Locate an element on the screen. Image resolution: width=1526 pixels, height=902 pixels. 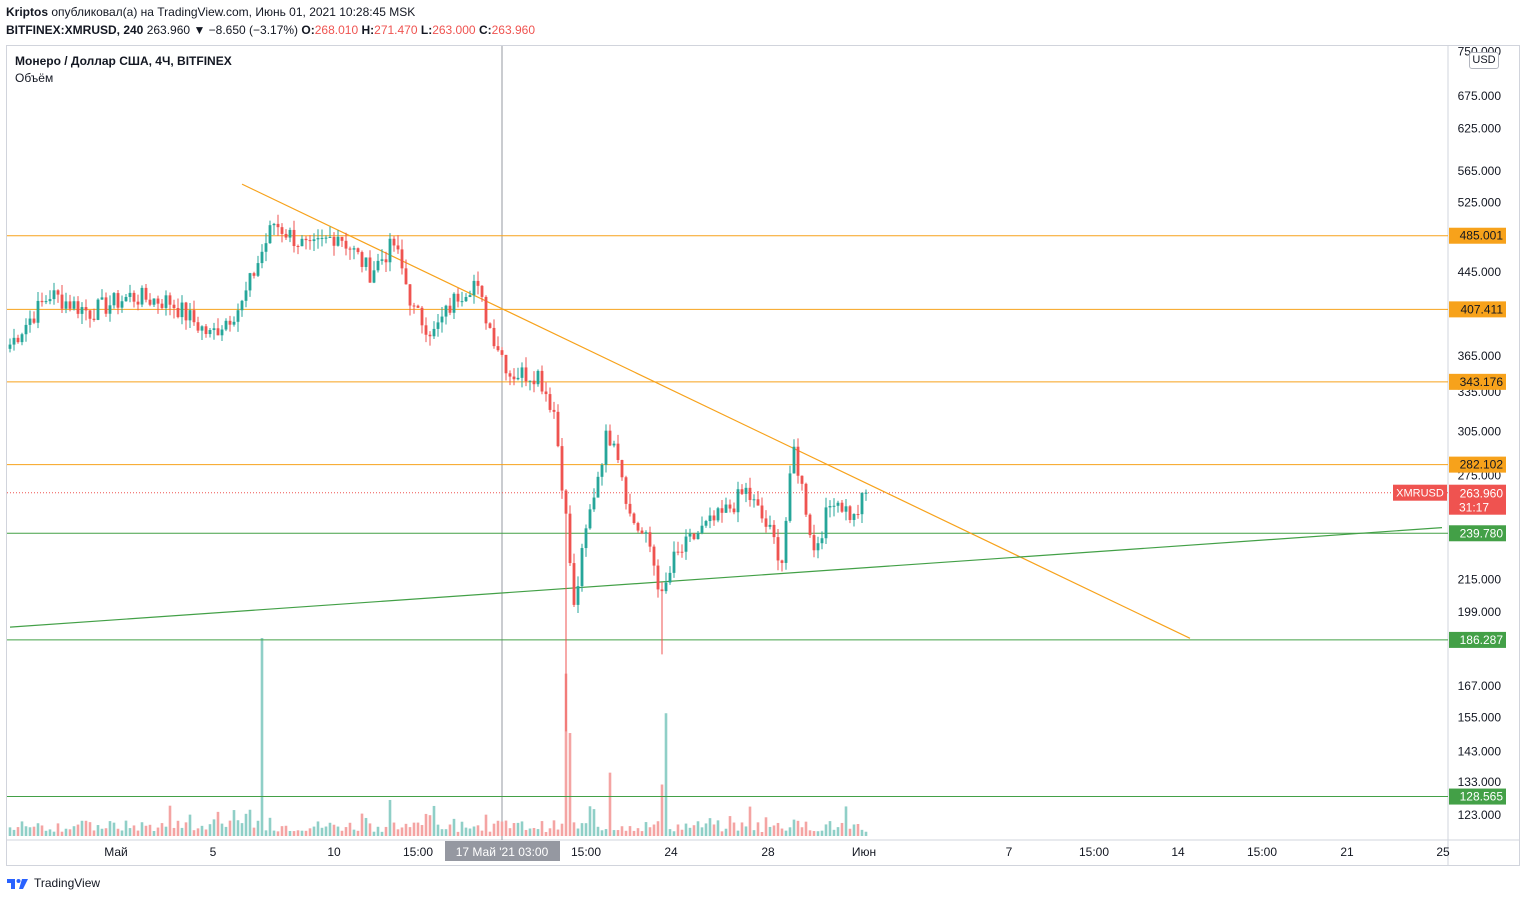
author-name: Kriptos is located at coordinates (27, 12).